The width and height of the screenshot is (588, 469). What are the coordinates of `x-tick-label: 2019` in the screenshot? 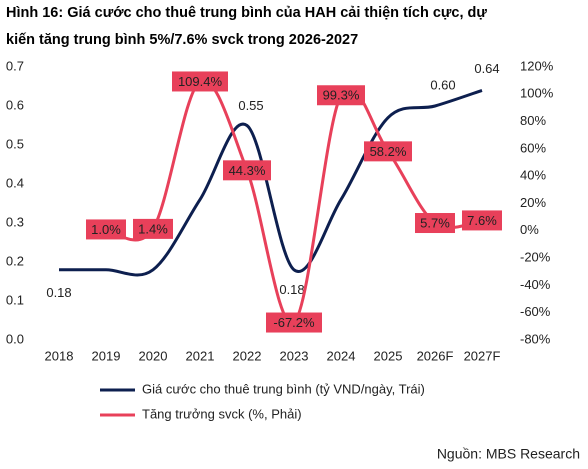 It's located at (106, 355).